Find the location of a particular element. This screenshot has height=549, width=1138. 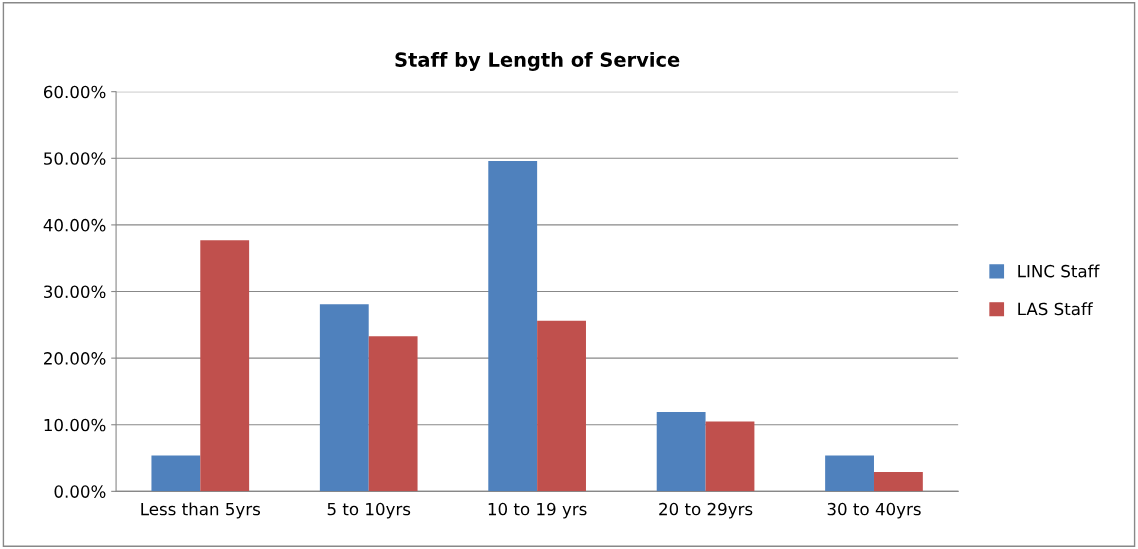

y-tick-label: 30.00% is located at coordinates (75, 292).